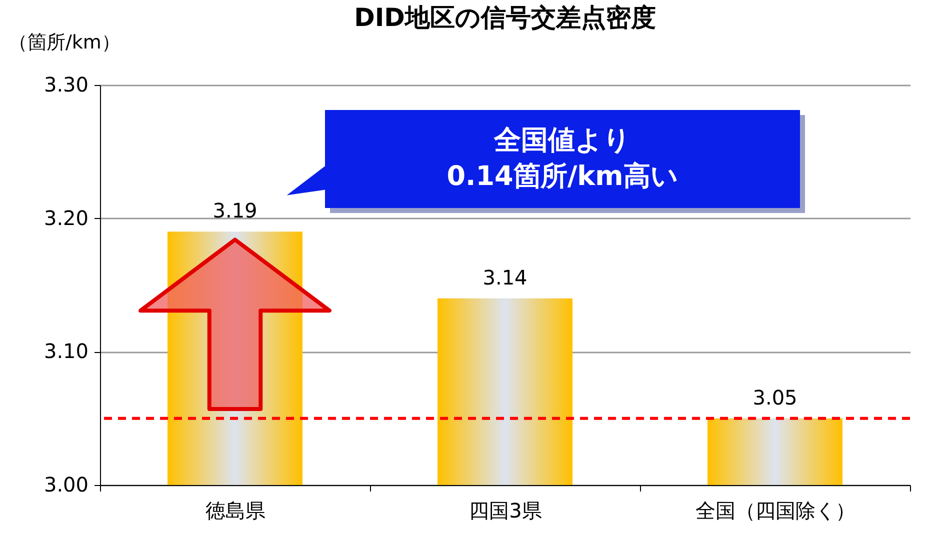 The width and height of the screenshot is (930, 540). I want to click on data-label: 3.05, so click(775, 397).